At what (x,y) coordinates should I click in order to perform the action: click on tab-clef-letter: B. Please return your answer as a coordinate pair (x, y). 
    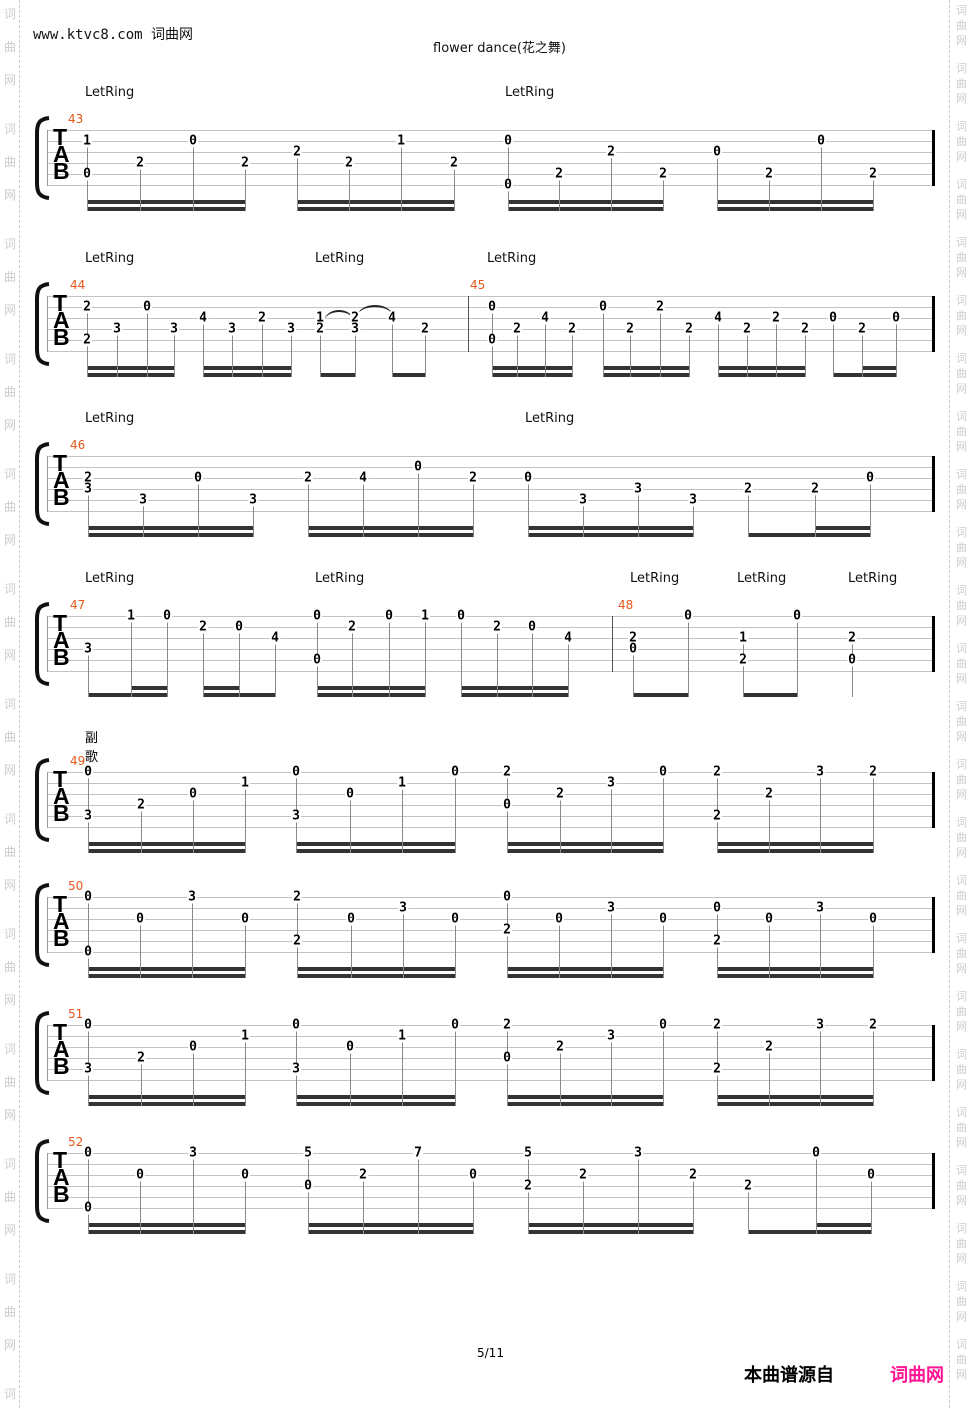
    Looking at the image, I should click on (61, 1194).